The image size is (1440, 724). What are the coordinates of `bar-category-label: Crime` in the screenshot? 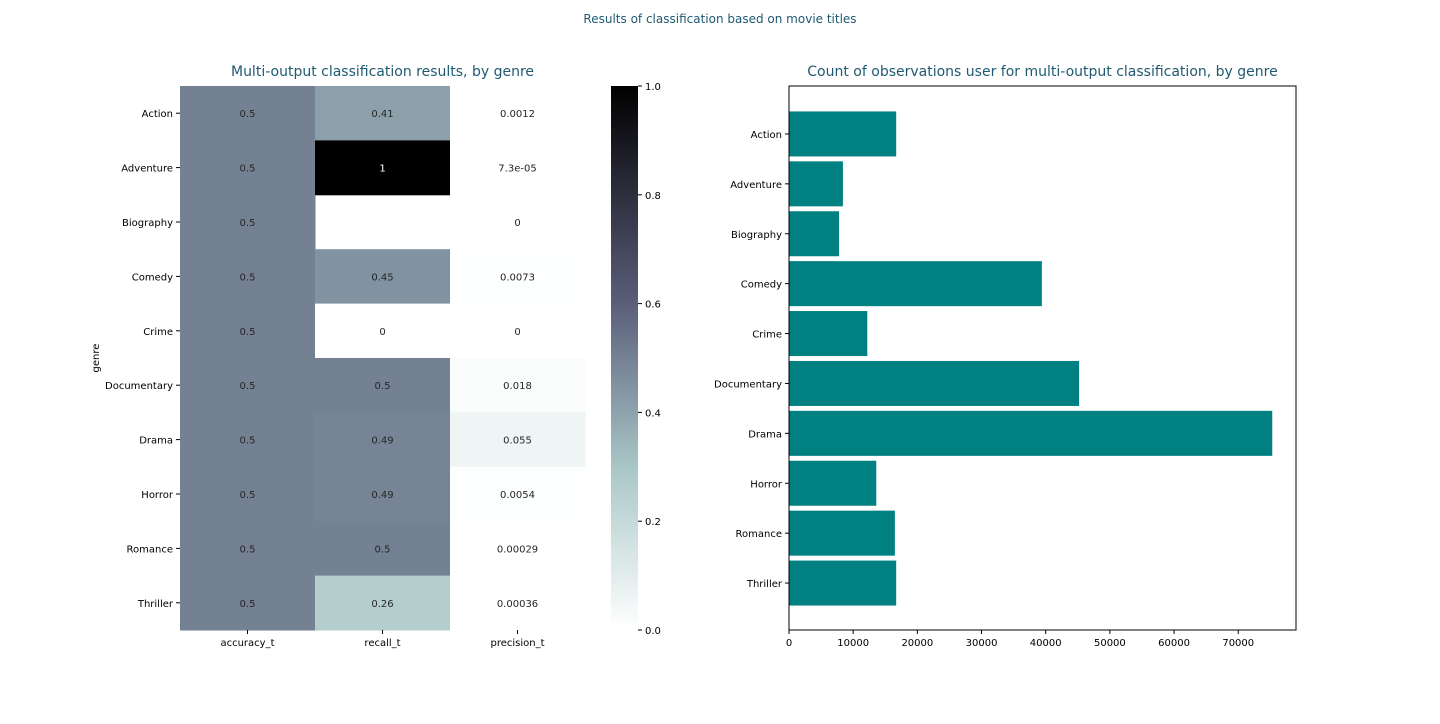 It's located at (767, 335).